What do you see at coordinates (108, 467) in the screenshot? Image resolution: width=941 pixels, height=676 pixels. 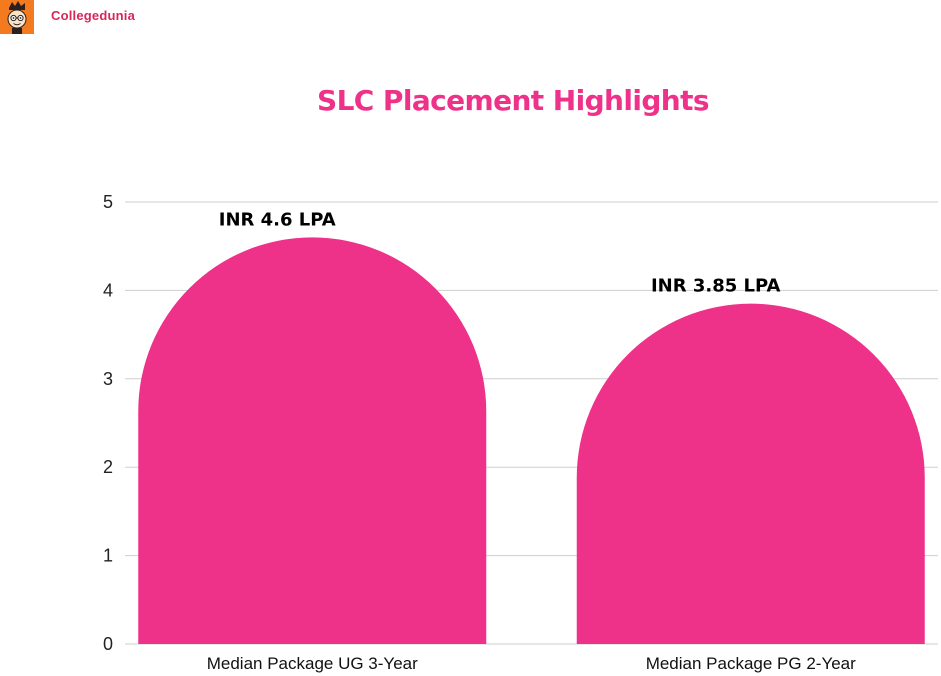 I see `y-tick-label: 2` at bounding box center [108, 467].